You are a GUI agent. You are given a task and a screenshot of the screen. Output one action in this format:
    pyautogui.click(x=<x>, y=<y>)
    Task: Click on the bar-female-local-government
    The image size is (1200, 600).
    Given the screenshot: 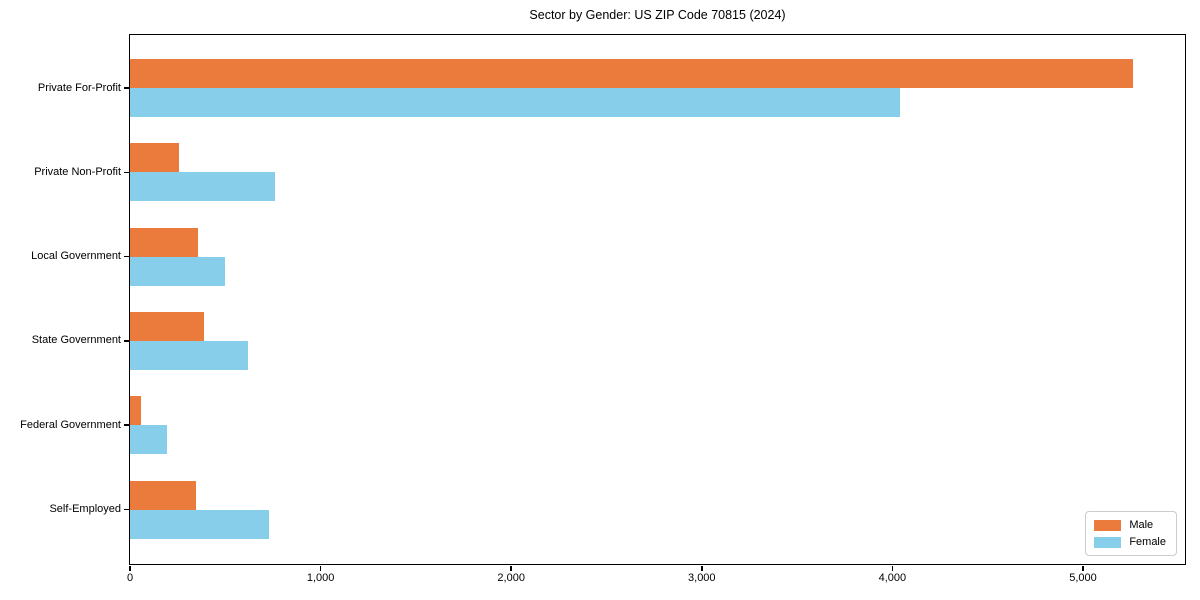 What is the action you would take?
    pyautogui.click(x=178, y=271)
    